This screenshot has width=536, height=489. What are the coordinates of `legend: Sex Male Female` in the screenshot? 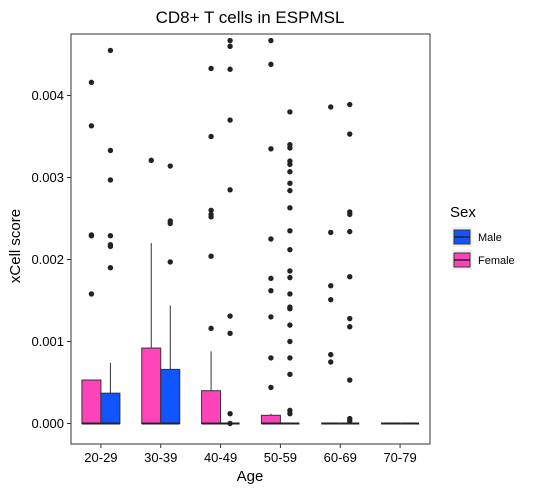 It's located at (482, 237).